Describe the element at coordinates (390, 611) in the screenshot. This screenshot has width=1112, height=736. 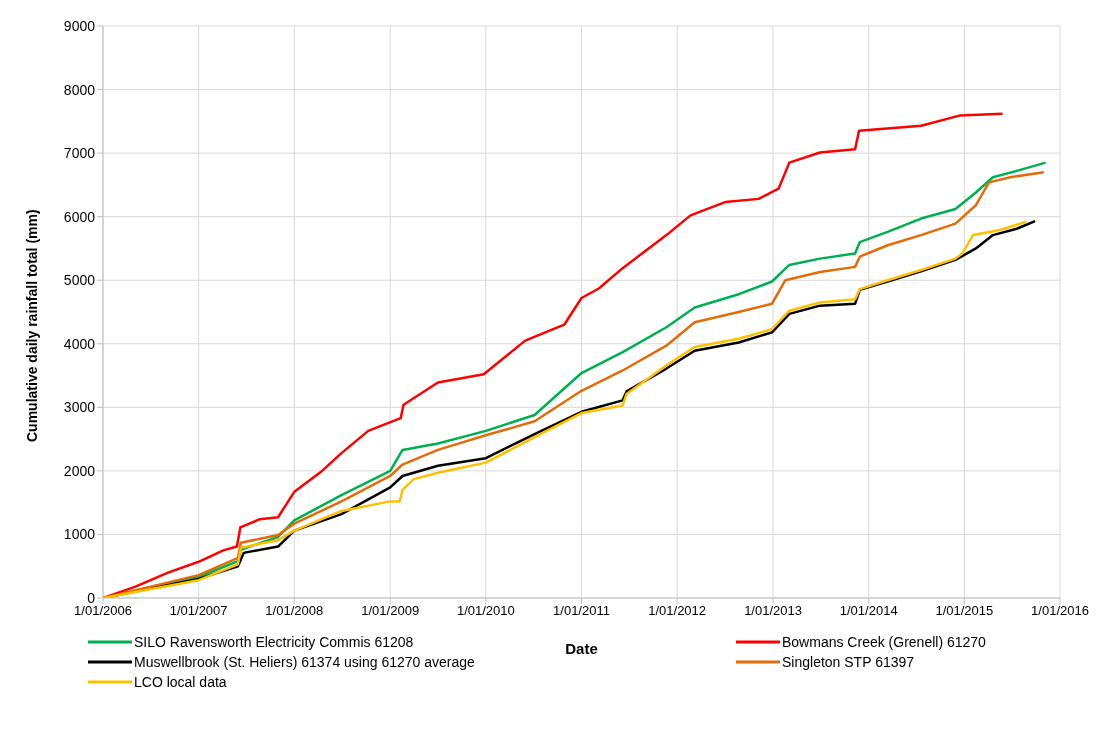
I see `x-tick-label: 1/01/2009` at that location.